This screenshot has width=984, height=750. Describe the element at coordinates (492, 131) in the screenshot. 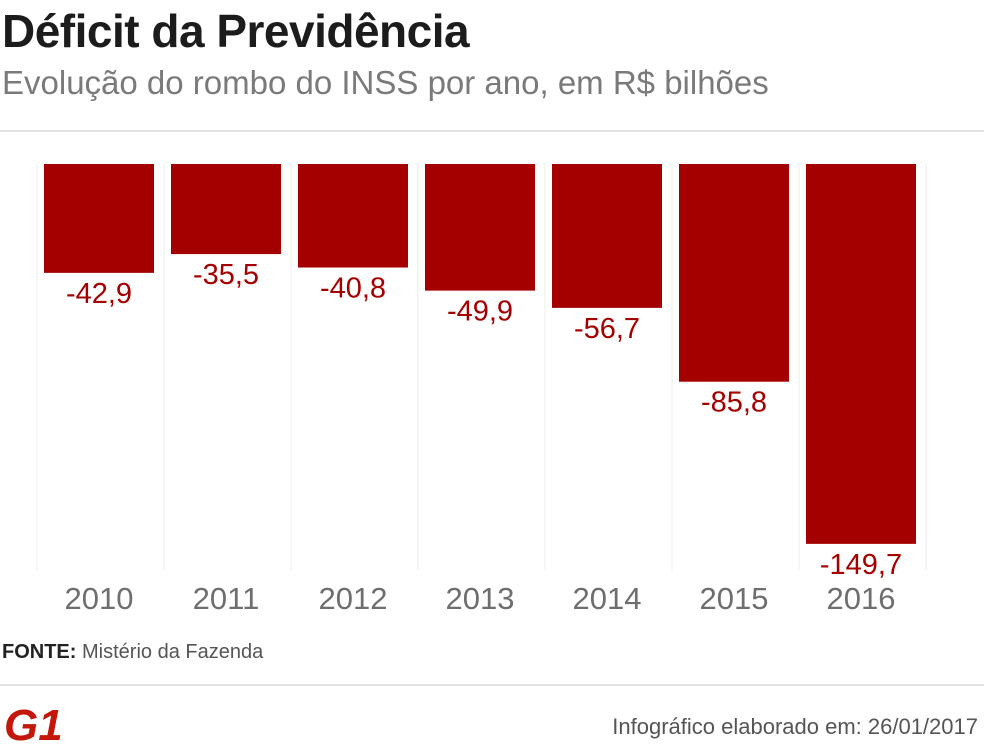

I see `top-divider` at that location.